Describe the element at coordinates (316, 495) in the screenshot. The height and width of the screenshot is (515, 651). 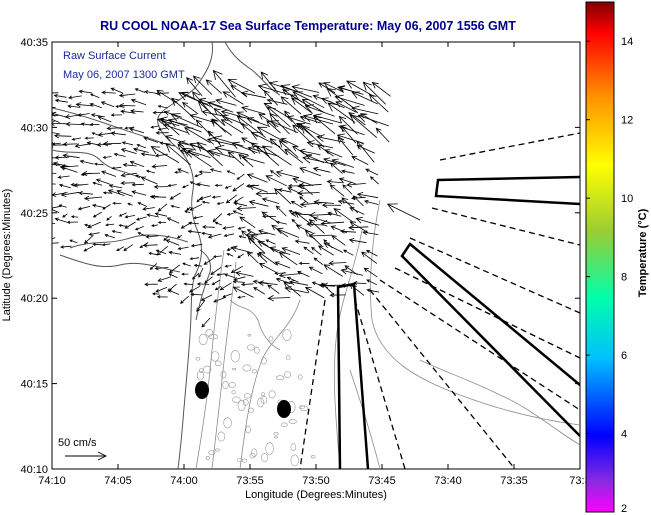
I see `x-axis-label: Longitude (Degrees:Minutes)` at that location.